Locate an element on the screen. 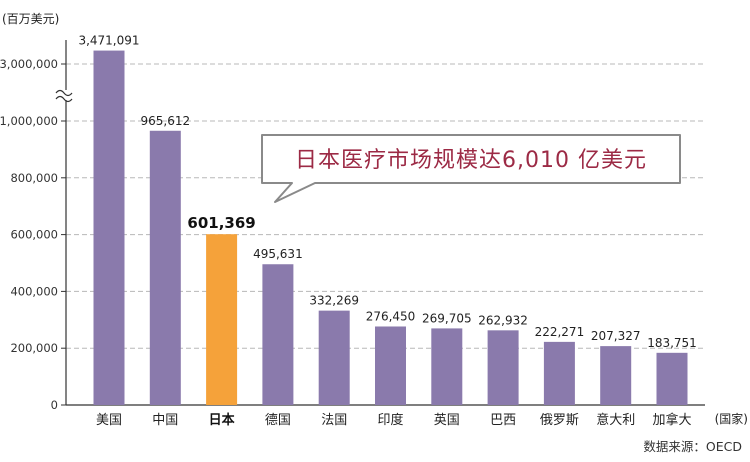 This screenshot has width=750, height=462. x-category-label: 法国 is located at coordinates (334, 420).